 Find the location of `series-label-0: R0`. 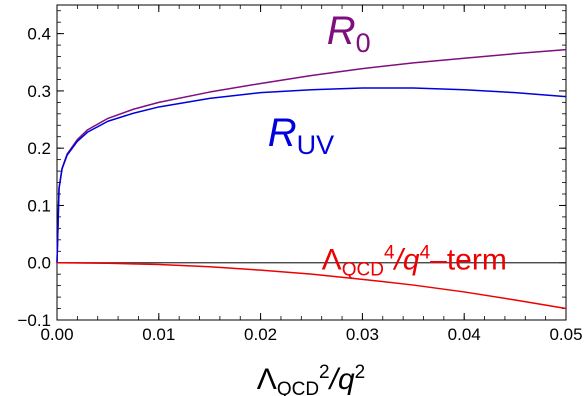

series-label-0: R0 is located at coordinates (349, 33).